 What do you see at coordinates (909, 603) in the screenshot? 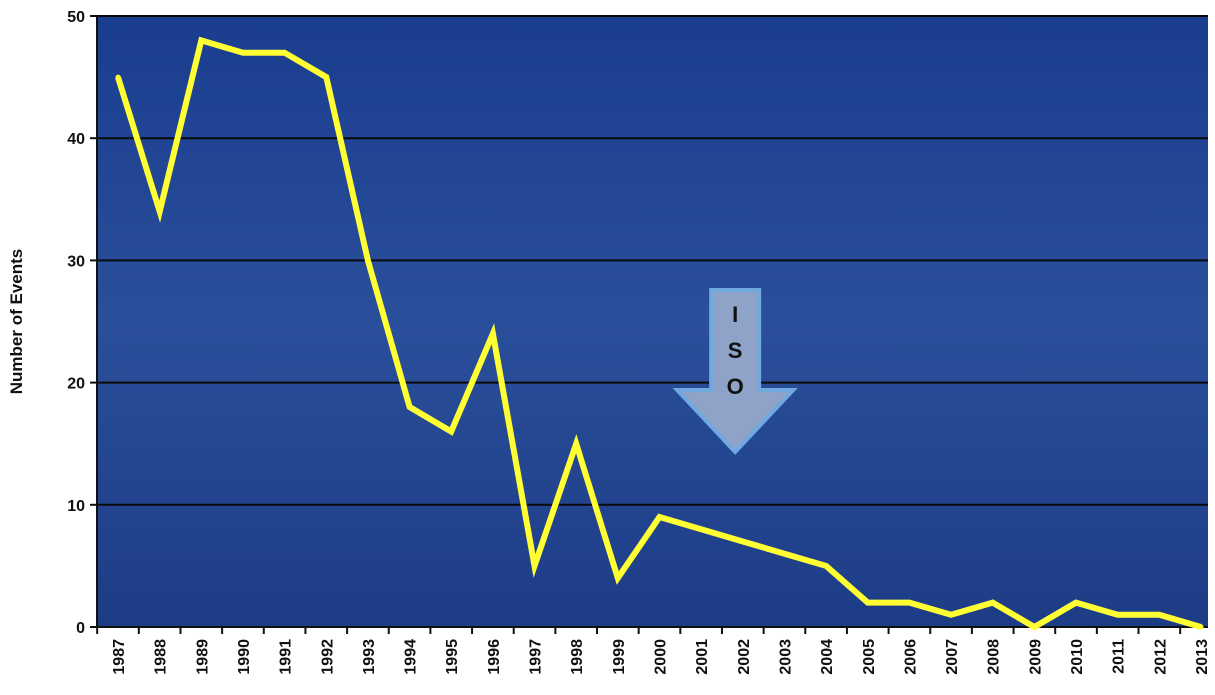
I see `data-point-2006` at bounding box center [909, 603].